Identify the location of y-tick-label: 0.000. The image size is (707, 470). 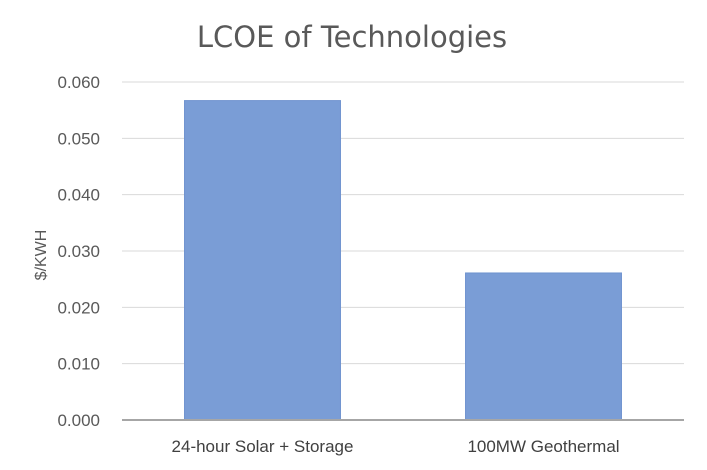
(78, 420).